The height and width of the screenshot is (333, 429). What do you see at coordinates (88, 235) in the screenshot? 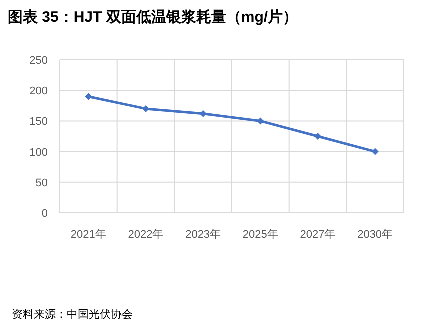
I see `x-tick-label: 2021年` at bounding box center [88, 235].